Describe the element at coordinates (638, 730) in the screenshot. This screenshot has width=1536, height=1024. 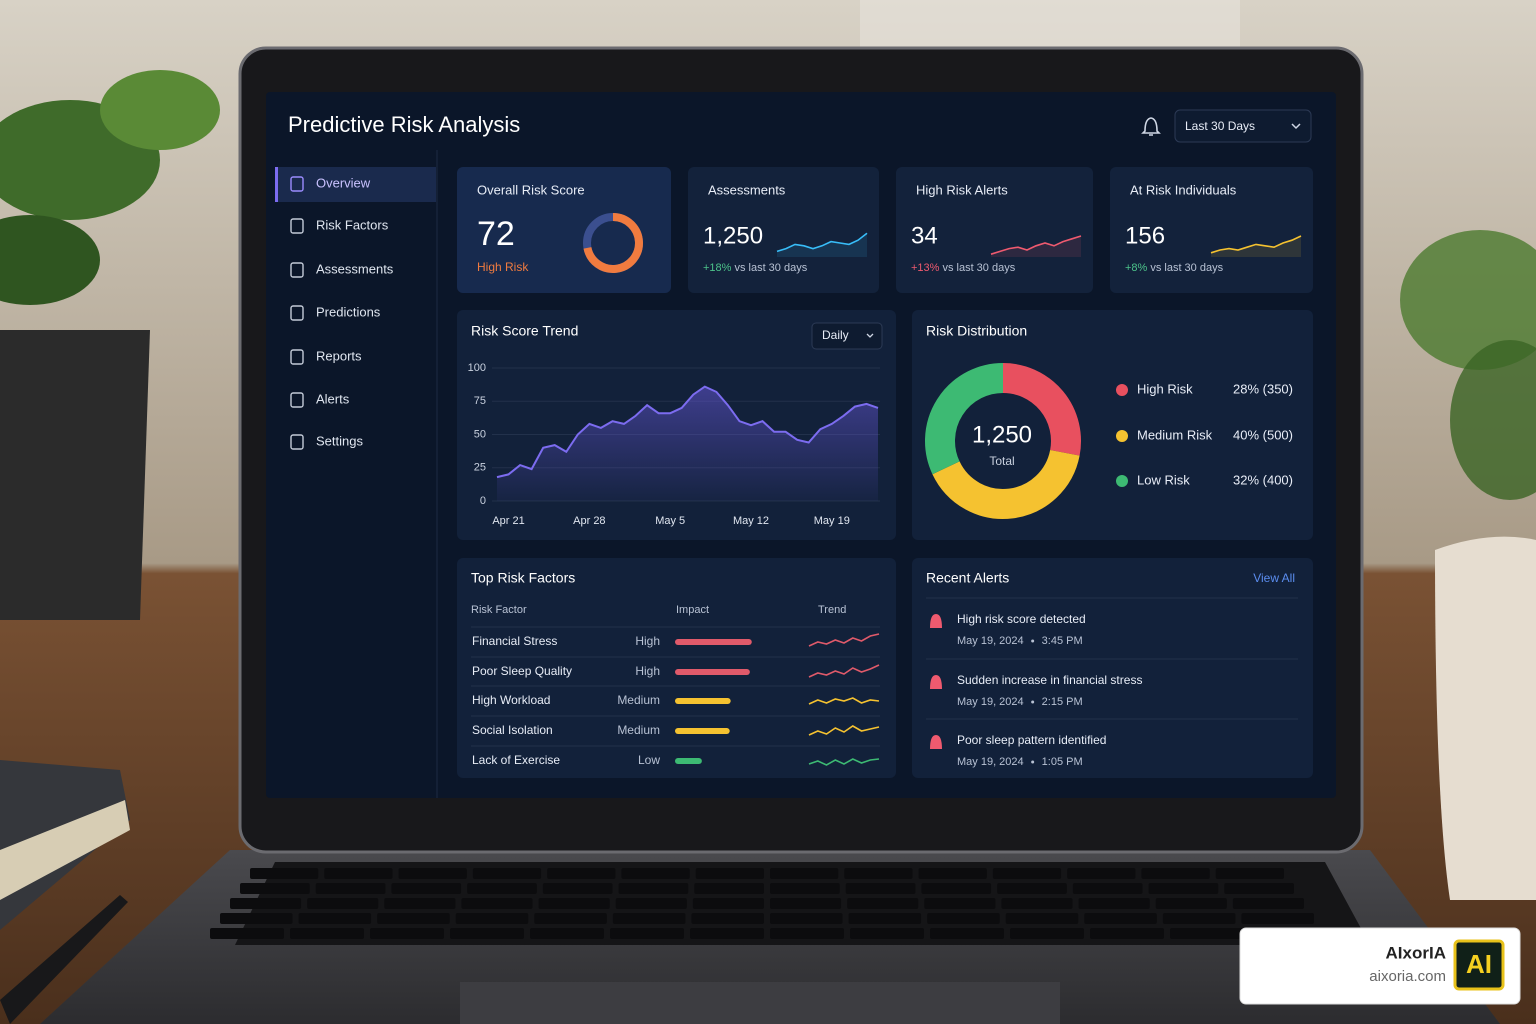
I see `factor-level: Medium` at that location.